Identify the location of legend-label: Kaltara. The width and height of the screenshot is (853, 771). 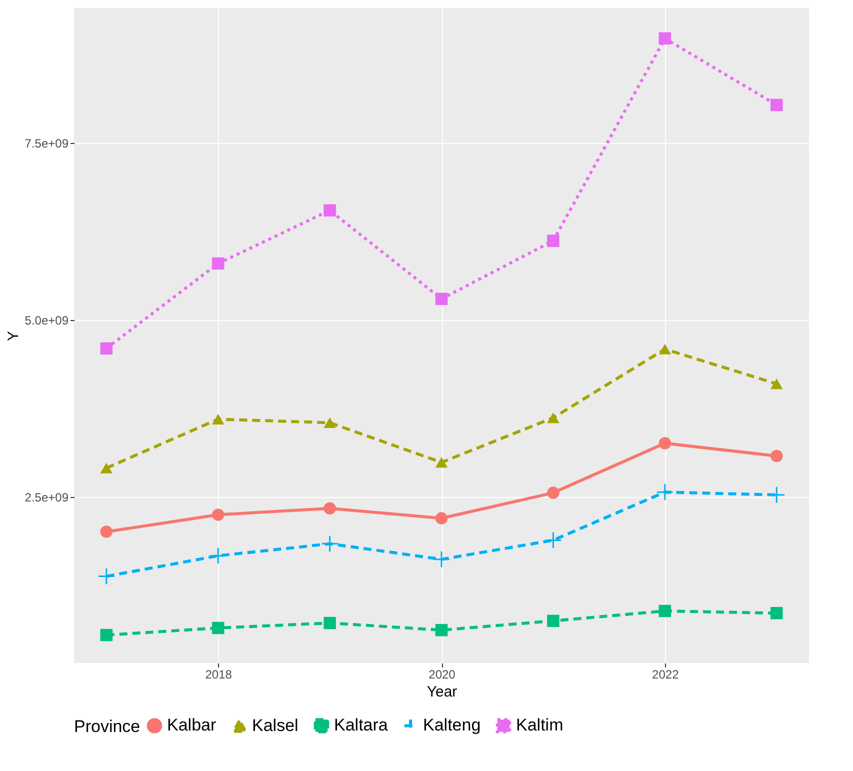
(361, 725).